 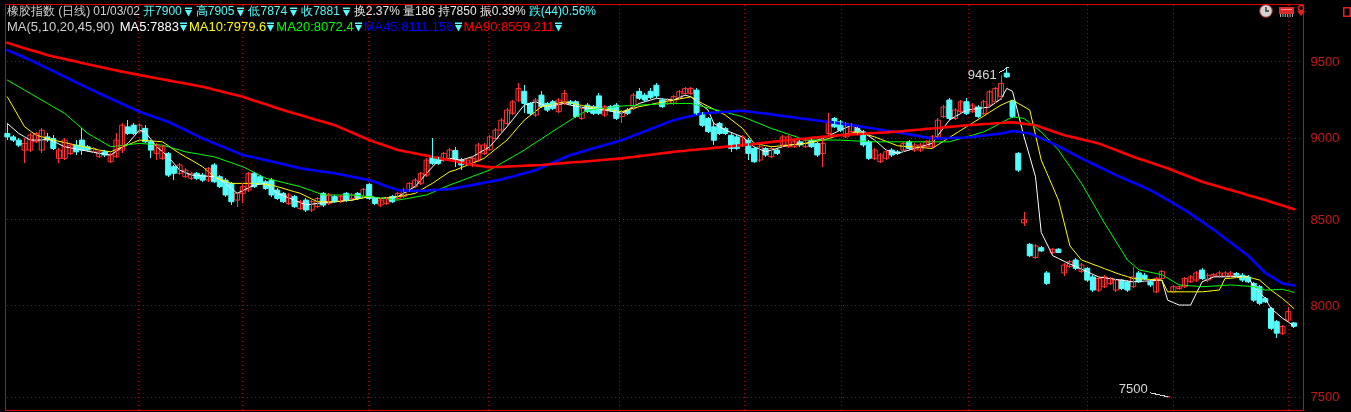 What do you see at coordinates (320, 11) in the screenshot?
I see `annotation: 收7881` at bounding box center [320, 11].